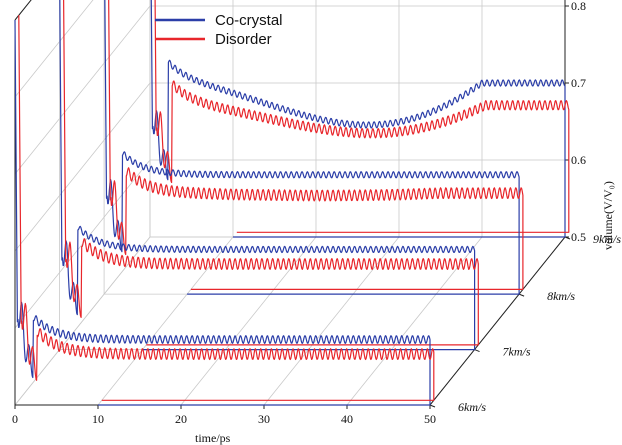 The width and height of the screenshot is (622, 445). What do you see at coordinates (15, 419) in the screenshot?
I see `x-tick-label: 0` at bounding box center [15, 419].